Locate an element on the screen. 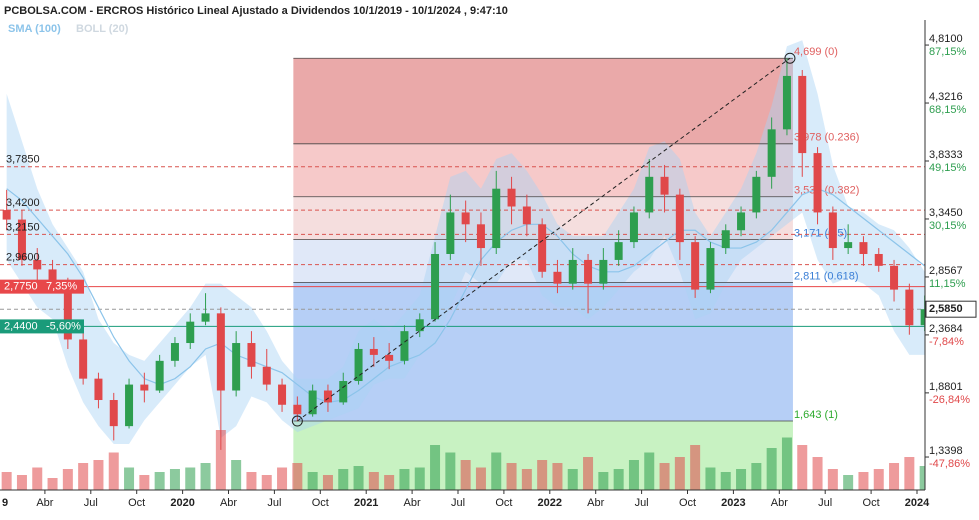  fib-label: 3,978 (0.236) is located at coordinates (826, 138).